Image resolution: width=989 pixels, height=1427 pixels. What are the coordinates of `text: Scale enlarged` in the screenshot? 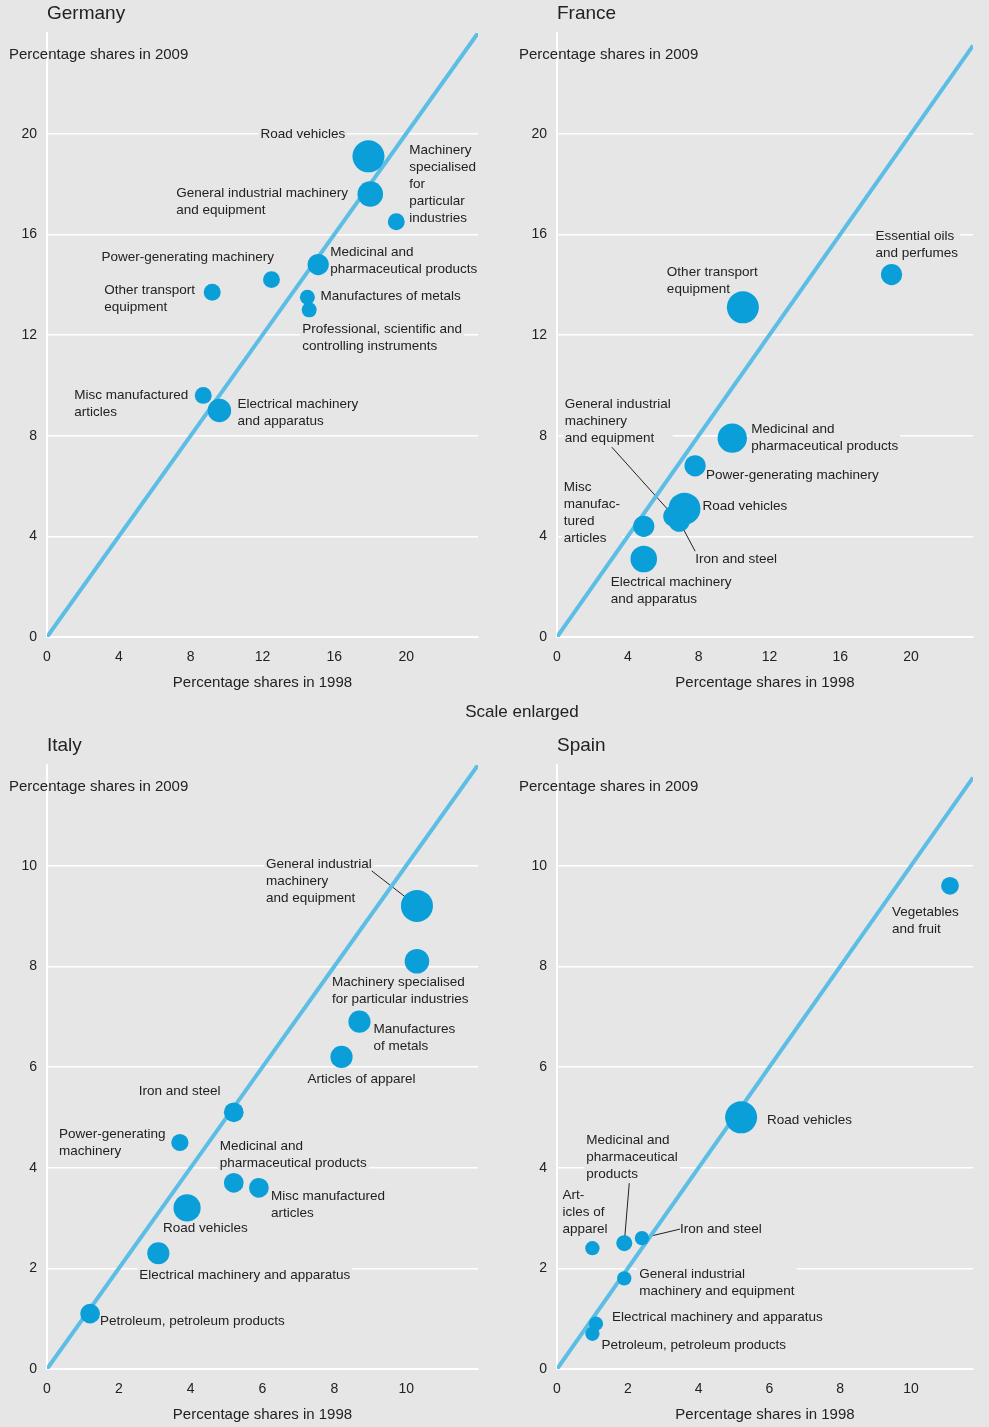 It's located at (522, 712).